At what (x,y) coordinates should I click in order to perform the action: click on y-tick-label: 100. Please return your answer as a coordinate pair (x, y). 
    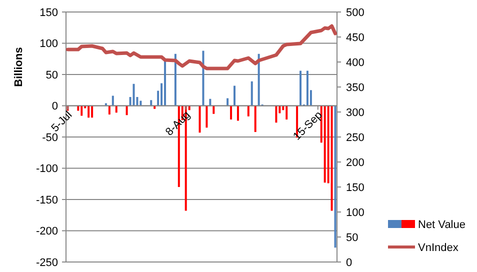
    Looking at the image, I should click on (49, 44).